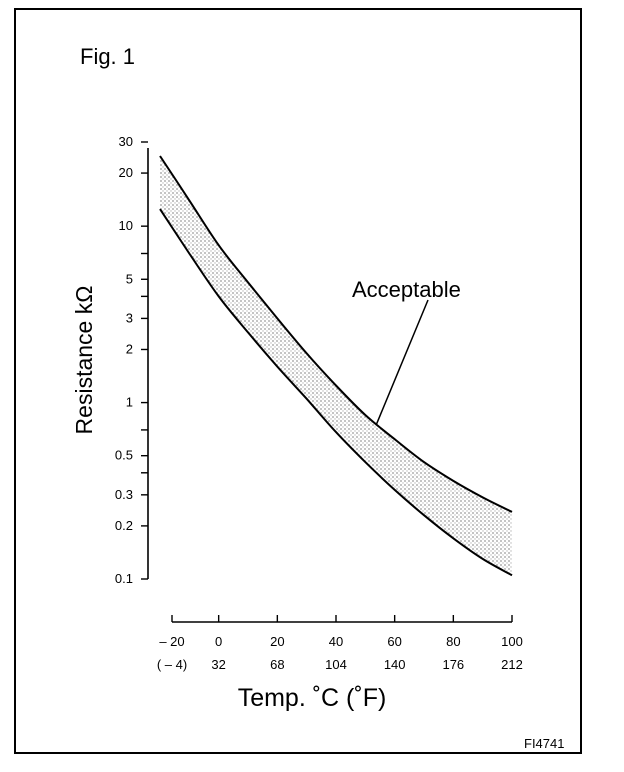 This screenshot has width=624, height=772. What do you see at coordinates (336, 641) in the screenshot?
I see `x-tick-label-celsius: 40` at bounding box center [336, 641].